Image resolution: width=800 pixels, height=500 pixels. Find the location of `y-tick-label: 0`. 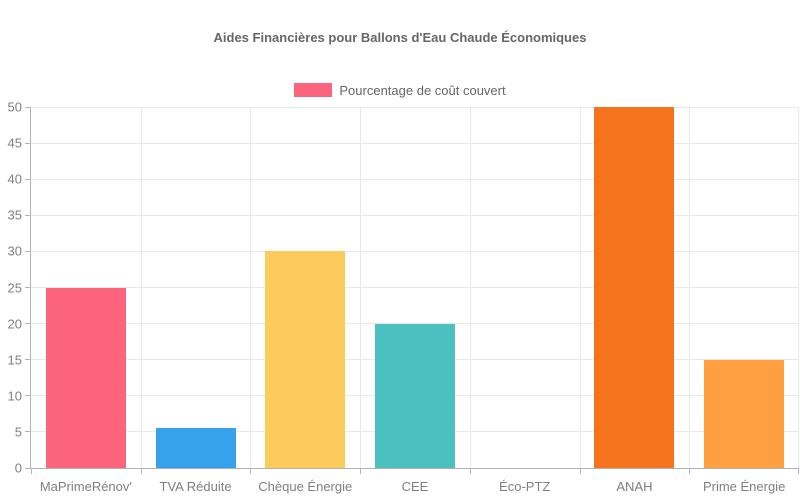

y-tick-label: 0 is located at coordinates (18, 468).